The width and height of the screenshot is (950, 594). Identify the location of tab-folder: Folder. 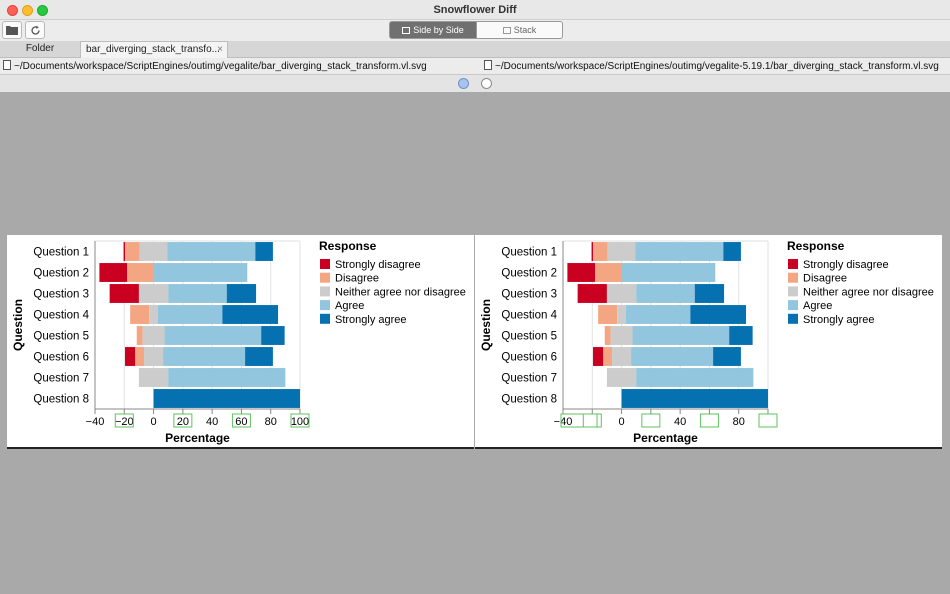
(40, 48).